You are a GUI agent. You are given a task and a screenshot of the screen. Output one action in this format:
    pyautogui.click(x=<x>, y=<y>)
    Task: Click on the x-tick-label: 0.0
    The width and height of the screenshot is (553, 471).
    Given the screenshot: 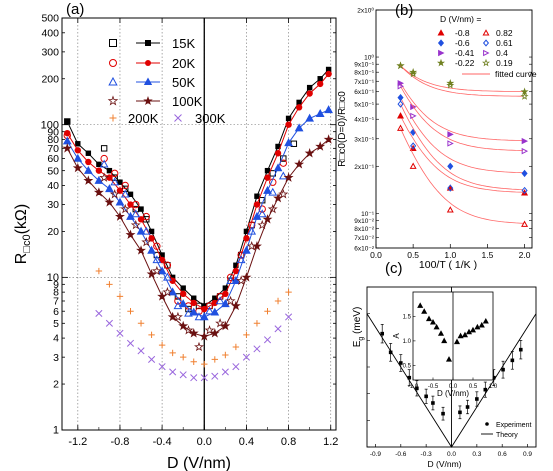 What is the action you would take?
    pyautogui.click(x=451, y=454)
    